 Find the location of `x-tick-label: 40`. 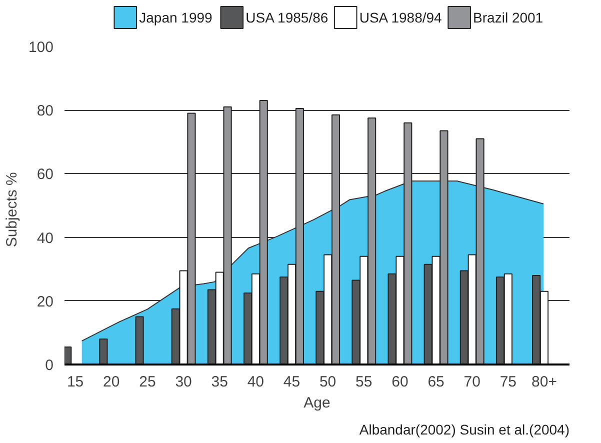

x-tick-label: 40 is located at coordinates (255, 382).